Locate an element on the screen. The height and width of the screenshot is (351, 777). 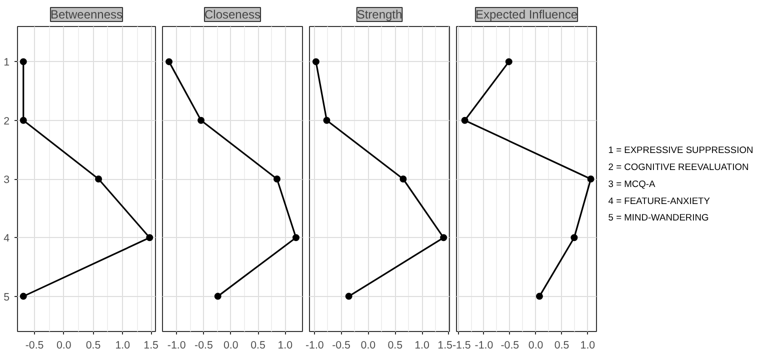
chart-title: Closeness is located at coordinates (232, 15).